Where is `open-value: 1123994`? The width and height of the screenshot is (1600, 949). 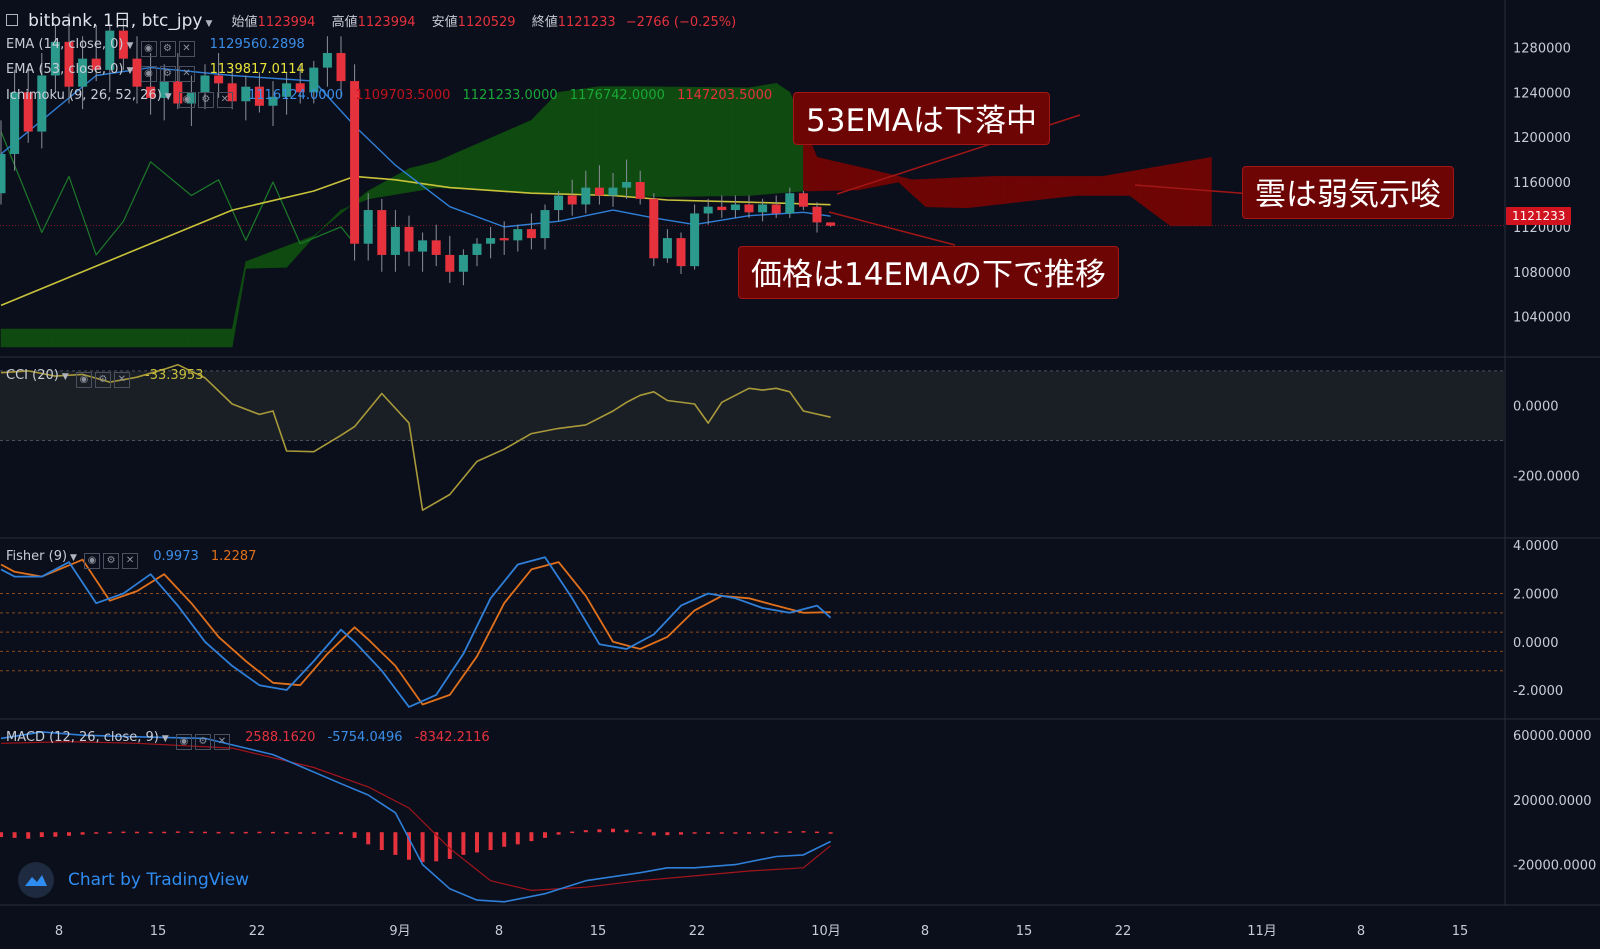 open-value: 1123994 is located at coordinates (286, 22).